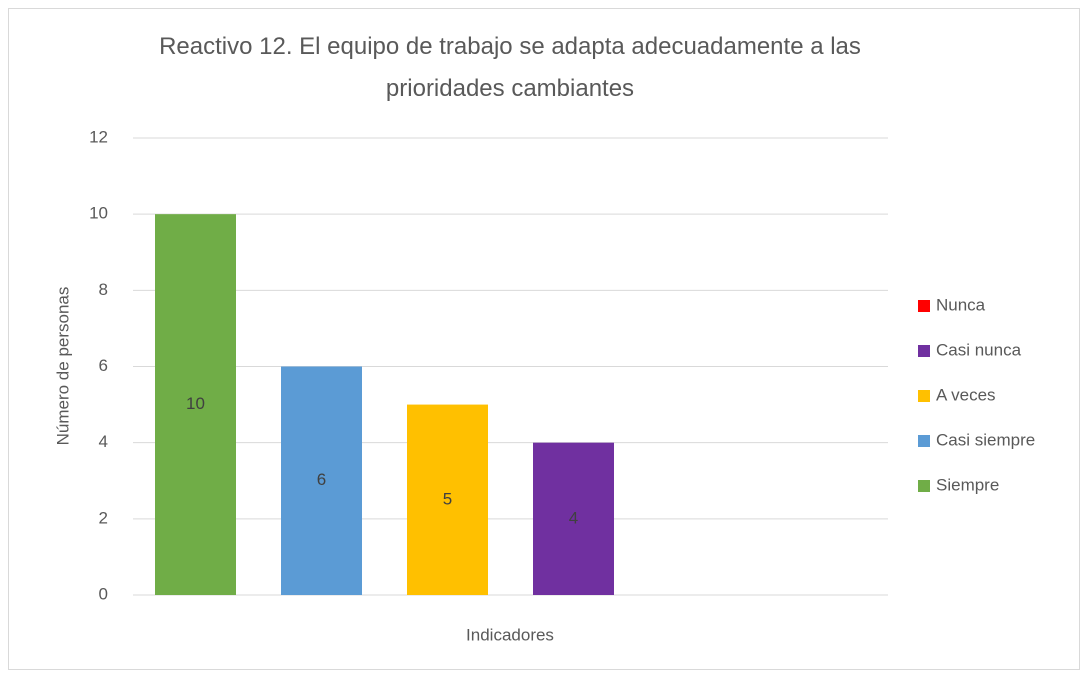 This screenshot has height=678, width=1088. I want to click on y-tick-label: 6, so click(103, 365).